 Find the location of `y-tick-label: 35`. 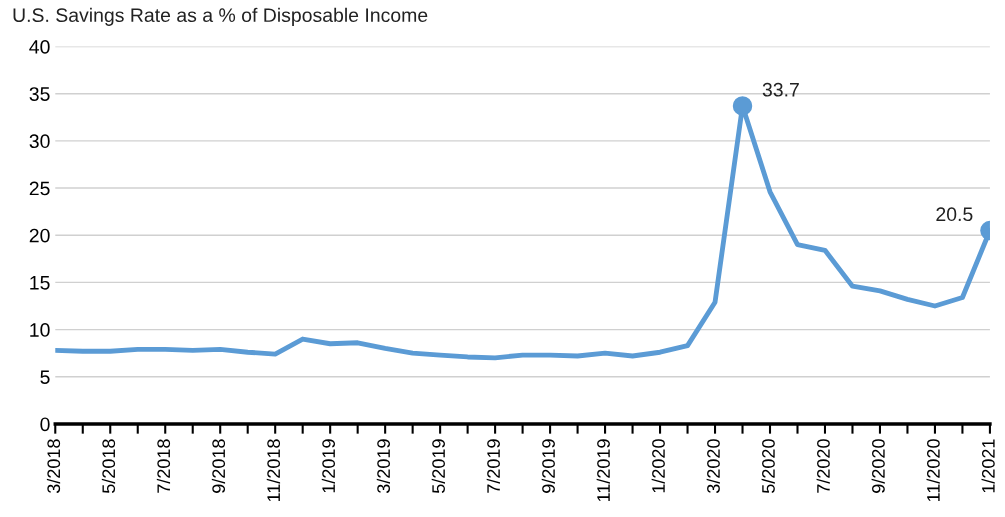

y-tick-label: 35 is located at coordinates (39, 94).